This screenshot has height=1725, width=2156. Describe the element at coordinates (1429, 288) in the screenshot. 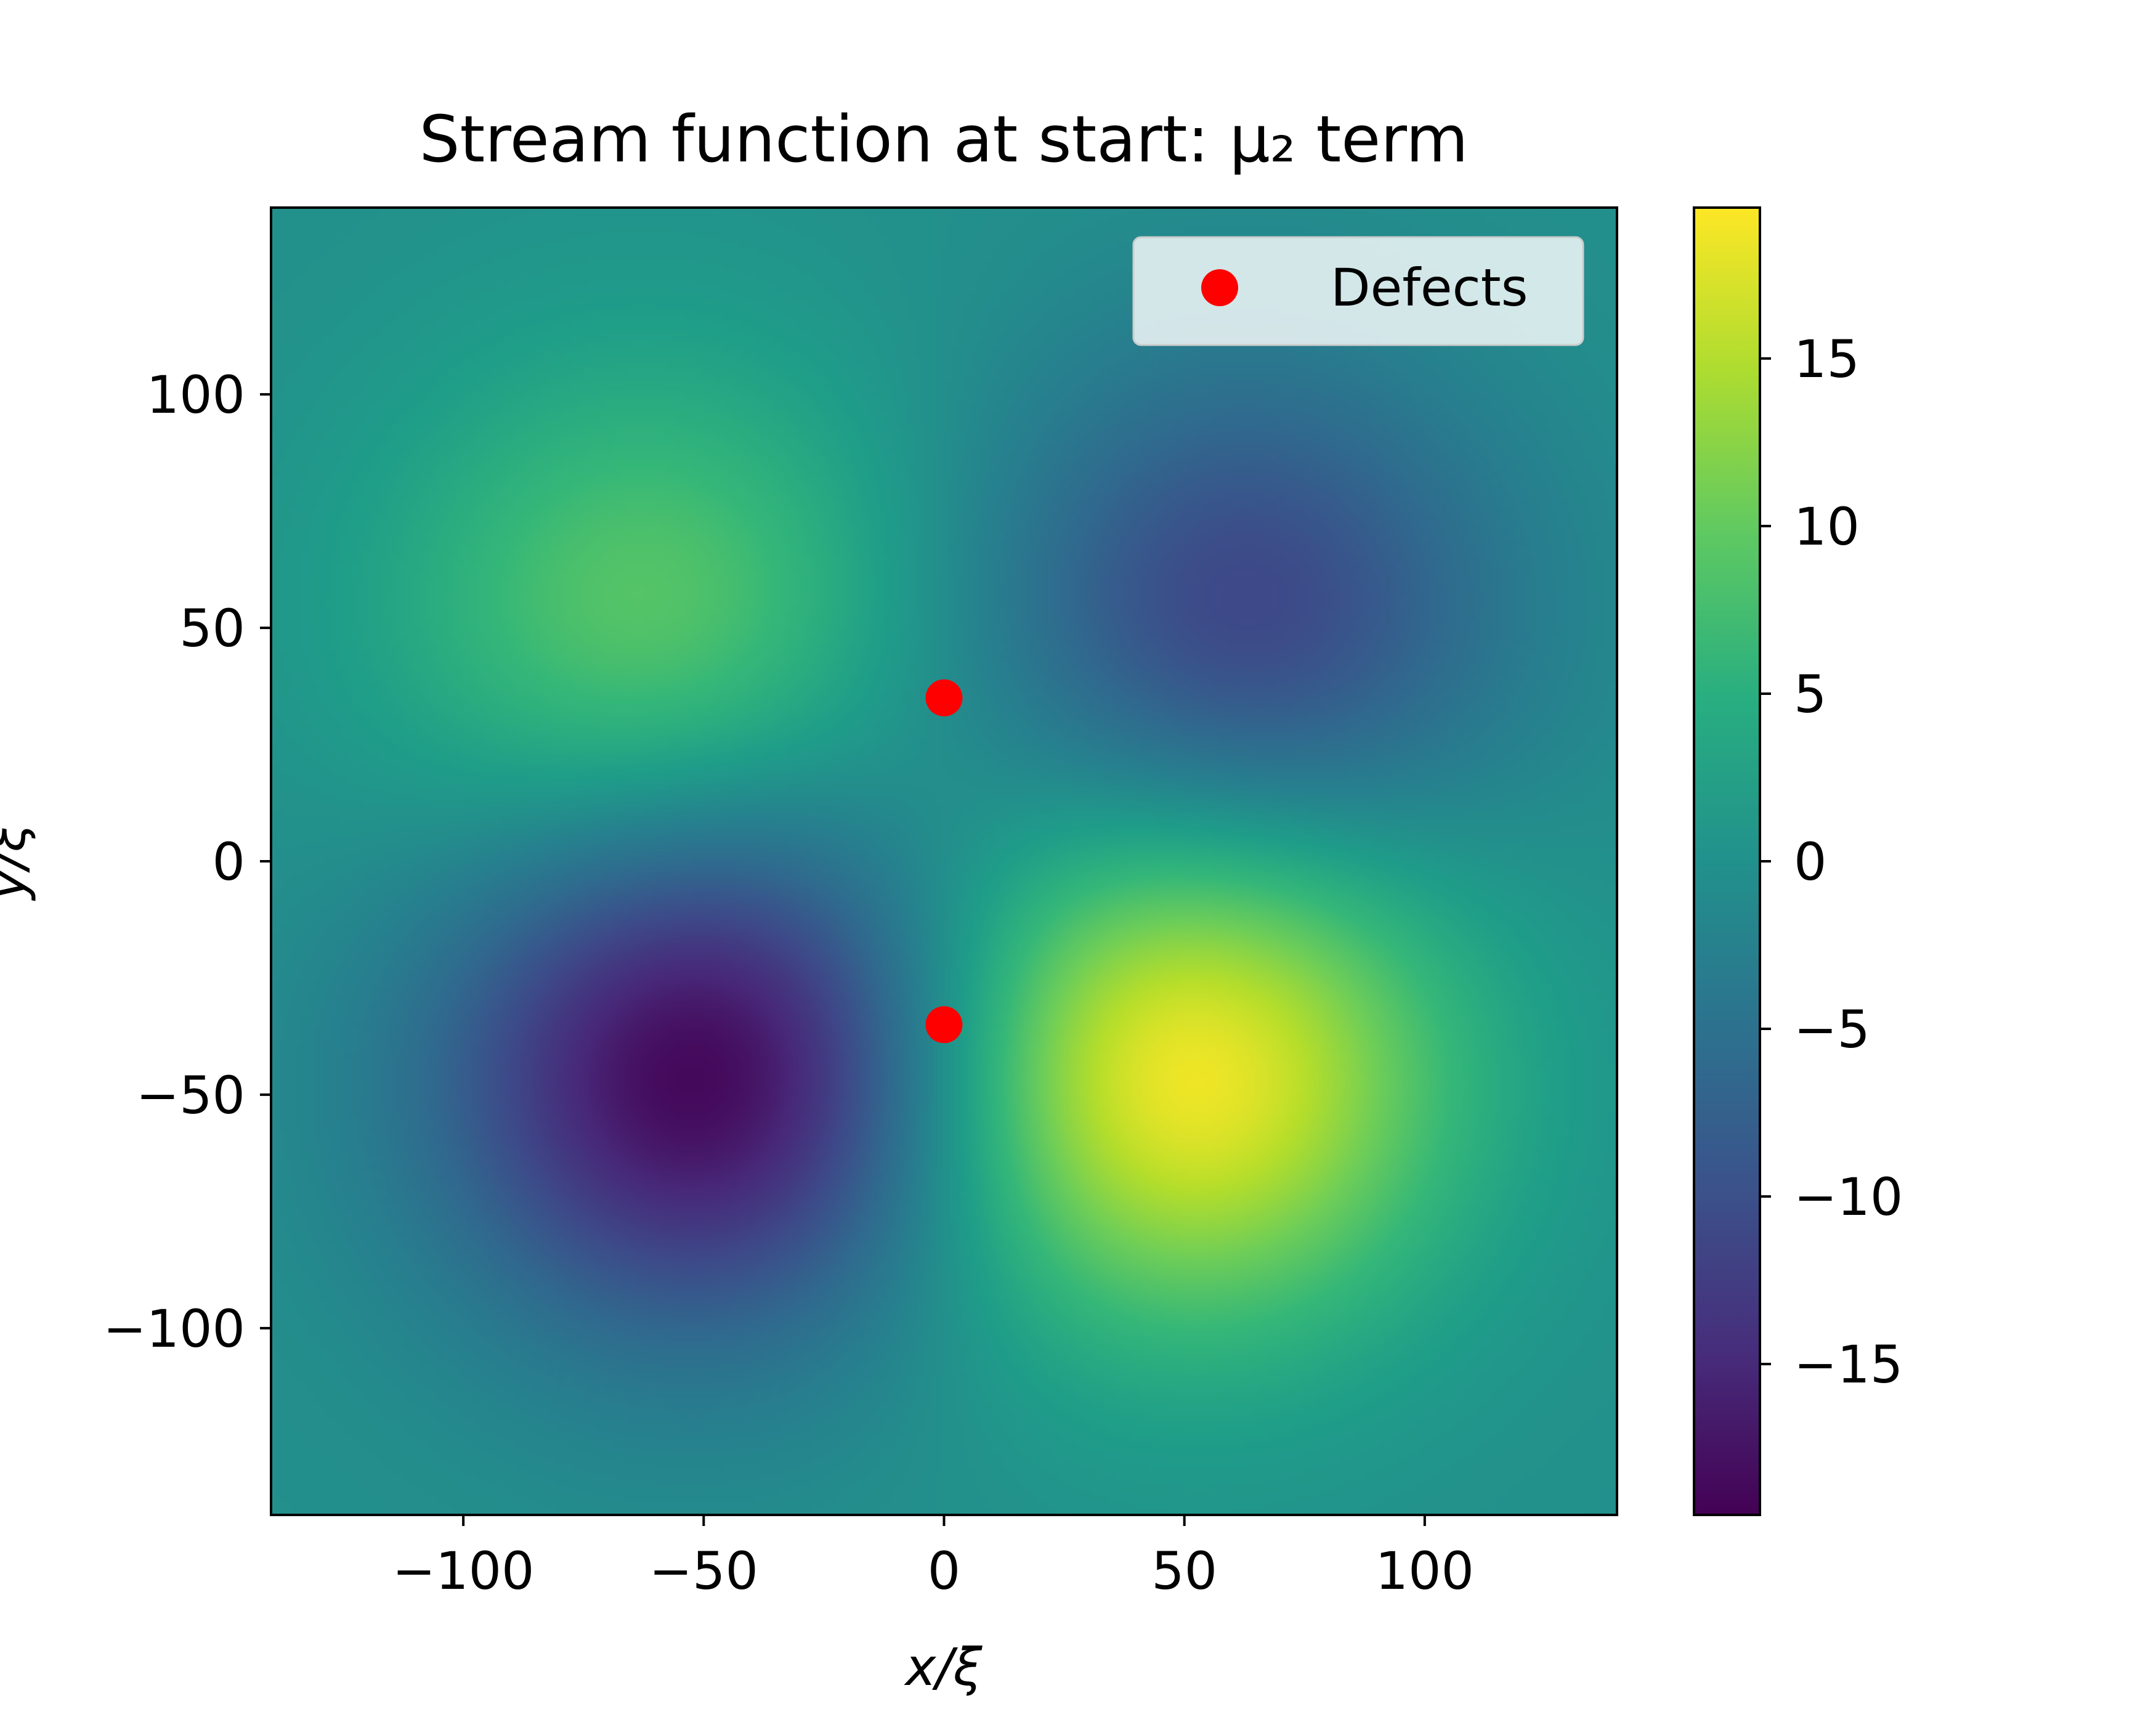

I see `legend-label-defects: Defects` at that location.